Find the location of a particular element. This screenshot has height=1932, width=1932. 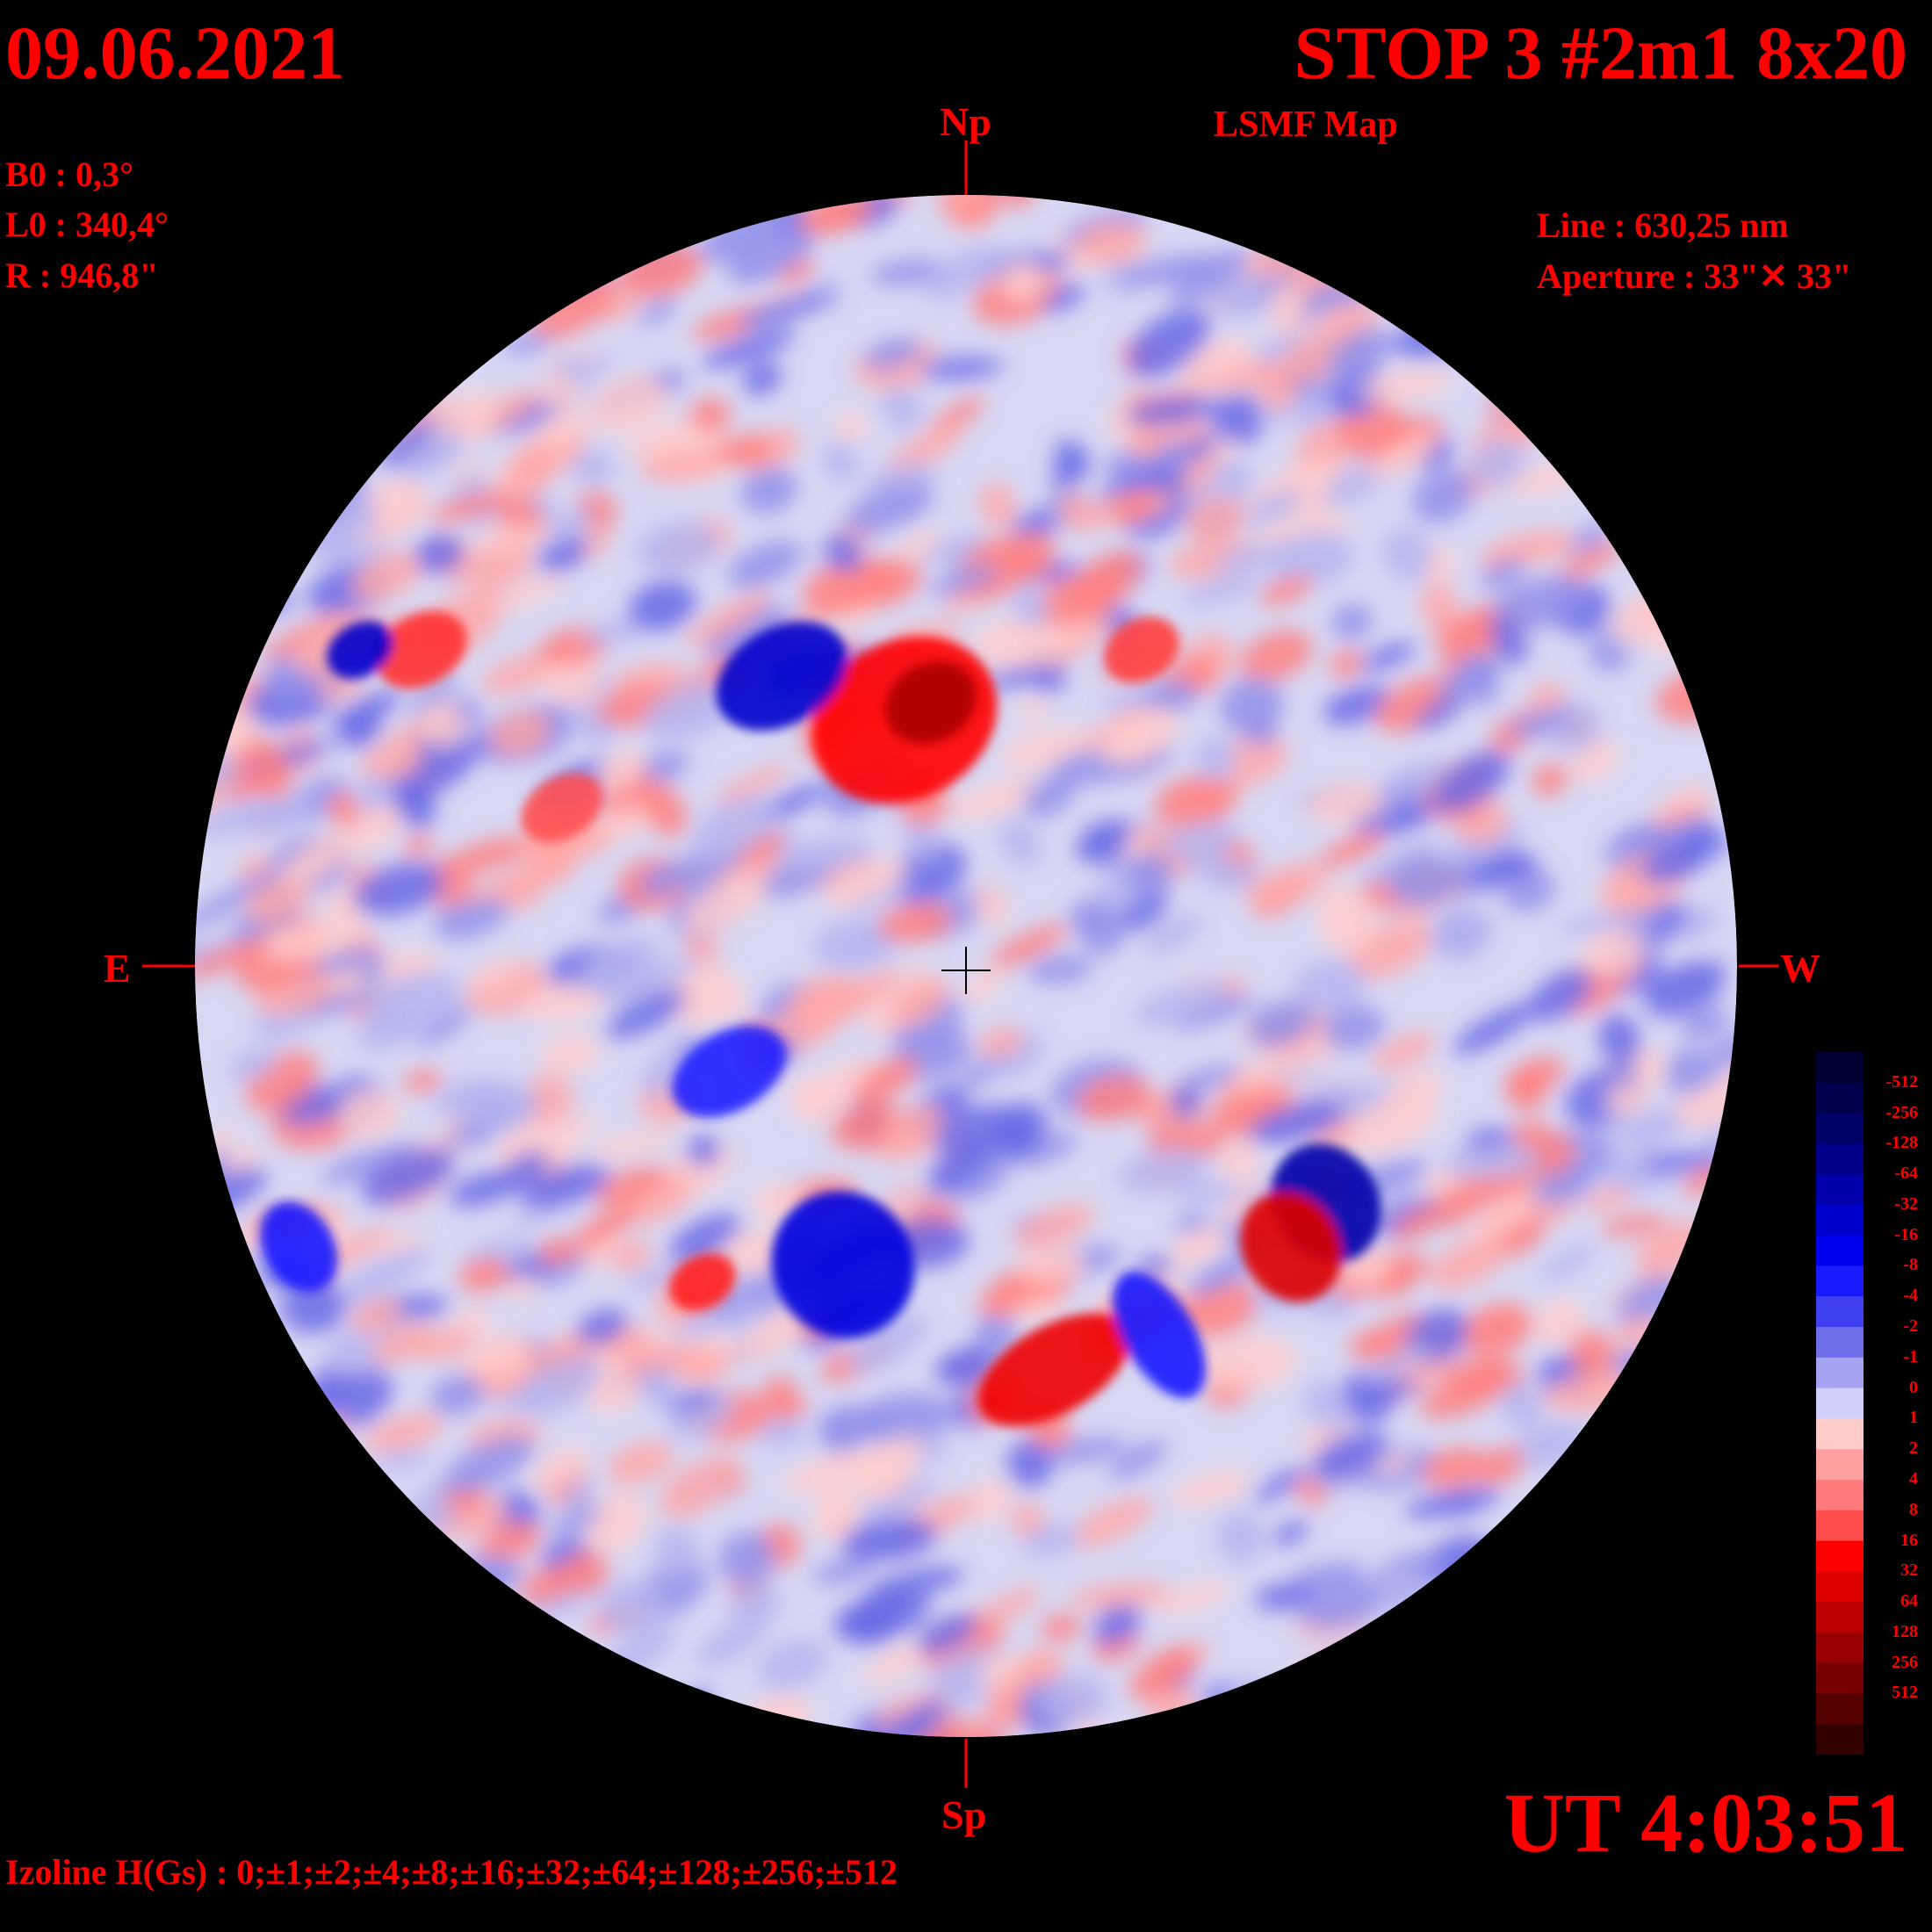

colorbar-label: -1 is located at coordinates (1910, 1356).